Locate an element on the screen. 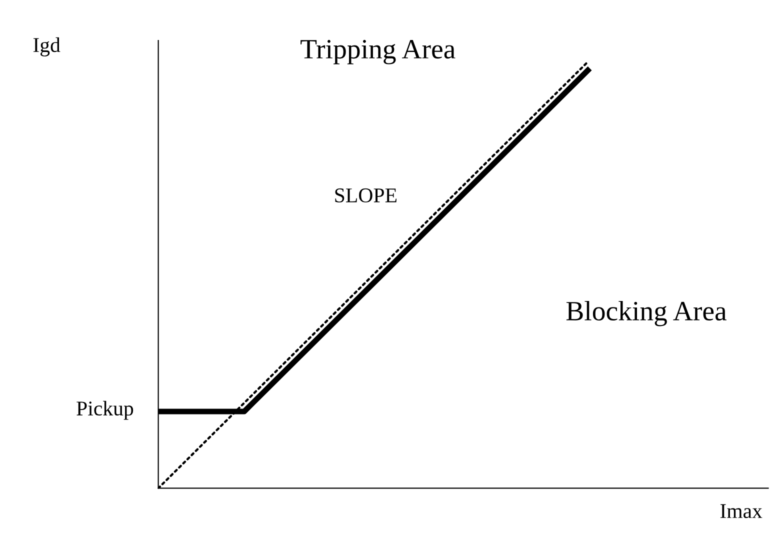 This screenshot has height=533, width=776. annotation: Tripping Area is located at coordinates (378, 52).